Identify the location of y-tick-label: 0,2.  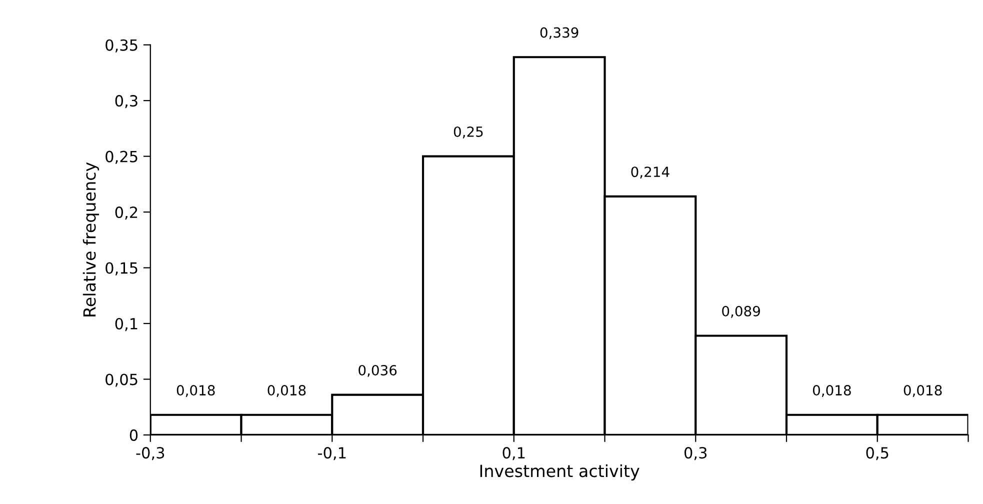
(126, 213).